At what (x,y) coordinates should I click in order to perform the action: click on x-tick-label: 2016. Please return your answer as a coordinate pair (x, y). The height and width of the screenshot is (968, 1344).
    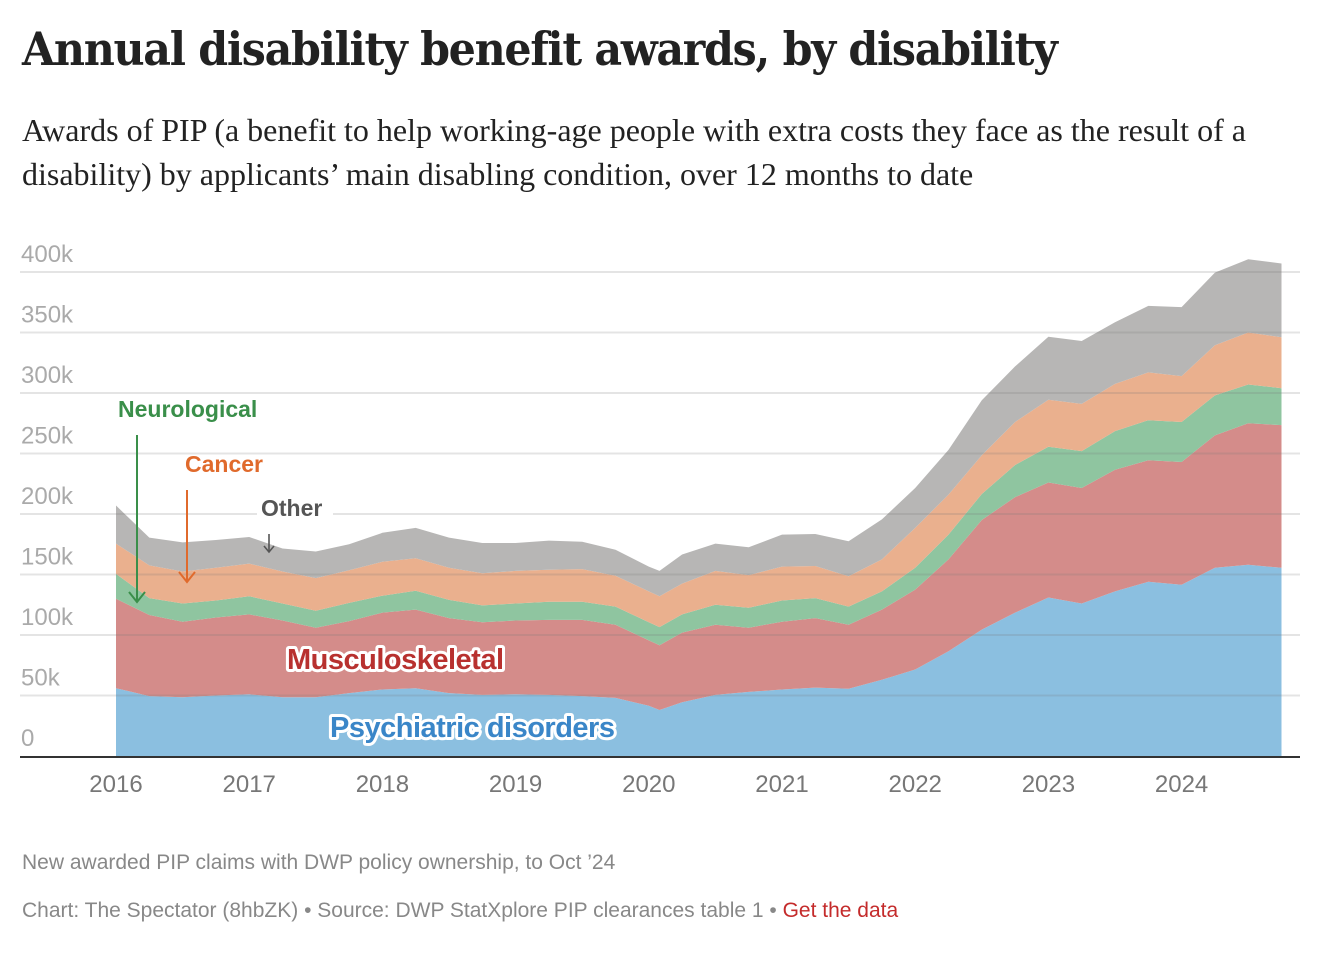
    Looking at the image, I should click on (115, 784).